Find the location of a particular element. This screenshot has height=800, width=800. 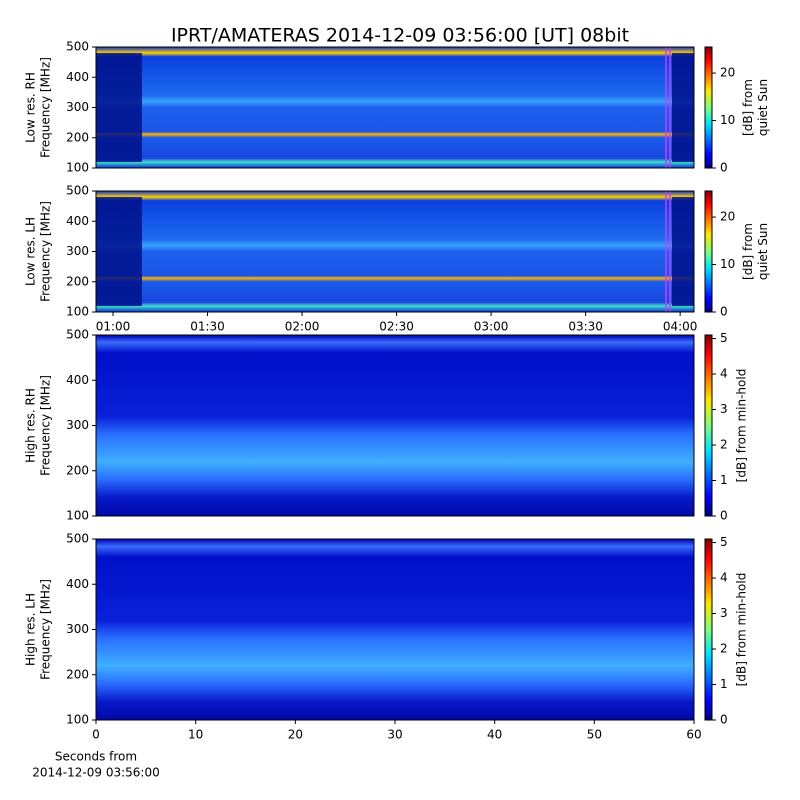

x-tick-label: 02:00 is located at coordinates (302, 327).